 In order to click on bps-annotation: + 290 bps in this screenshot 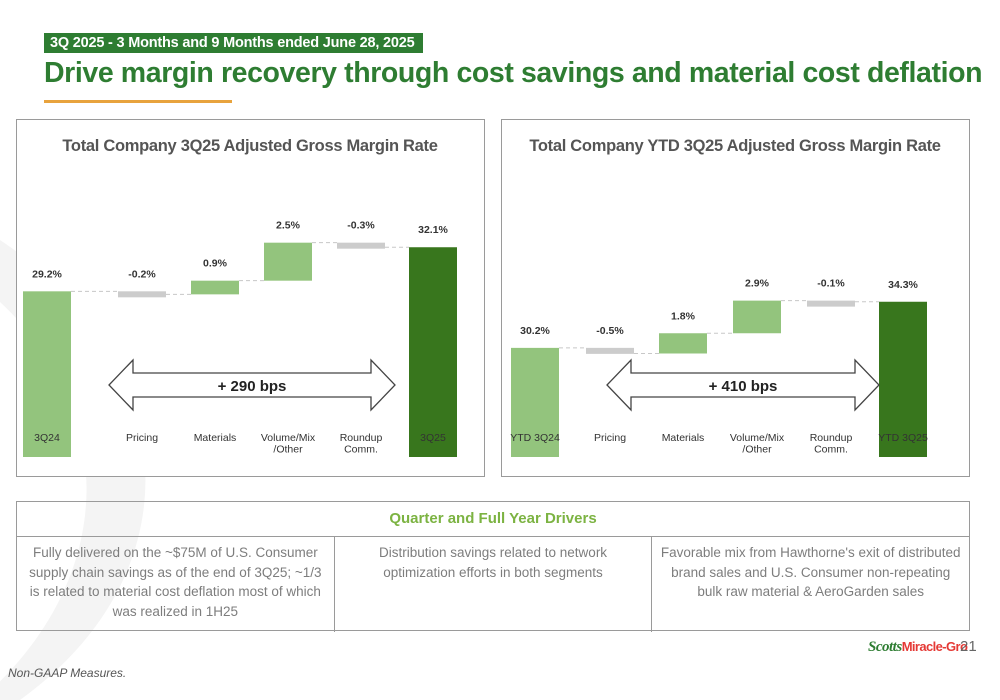, I will do `click(252, 386)`.